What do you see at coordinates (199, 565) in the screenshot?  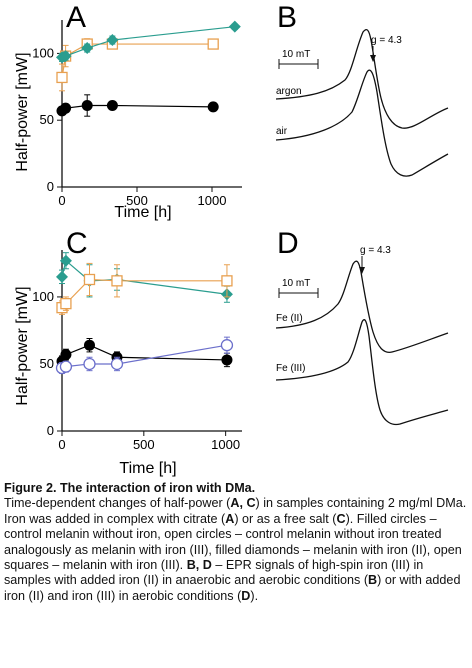 I see `caption-segment: B, D` at bounding box center [199, 565].